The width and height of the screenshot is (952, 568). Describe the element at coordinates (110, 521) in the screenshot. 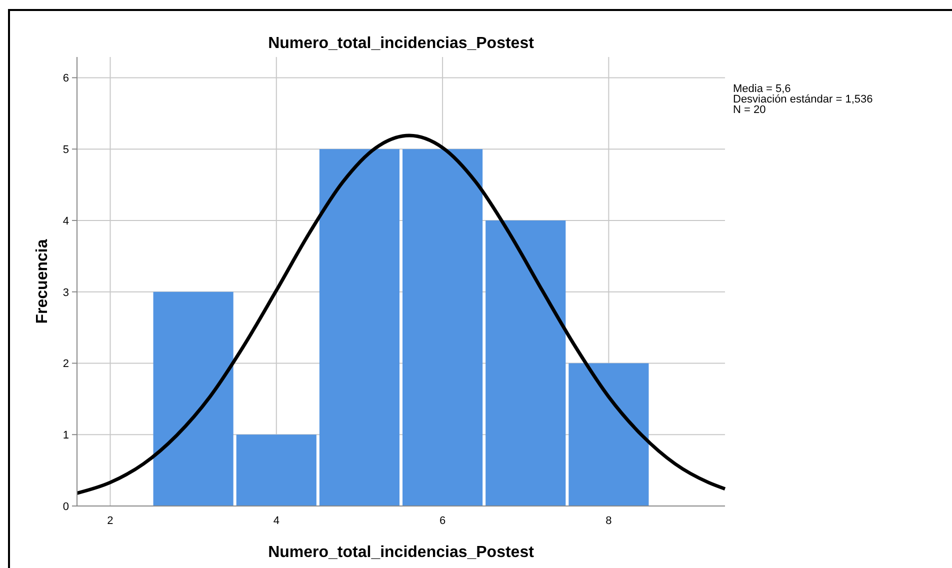

I see `x-tick-label: 2` at that location.